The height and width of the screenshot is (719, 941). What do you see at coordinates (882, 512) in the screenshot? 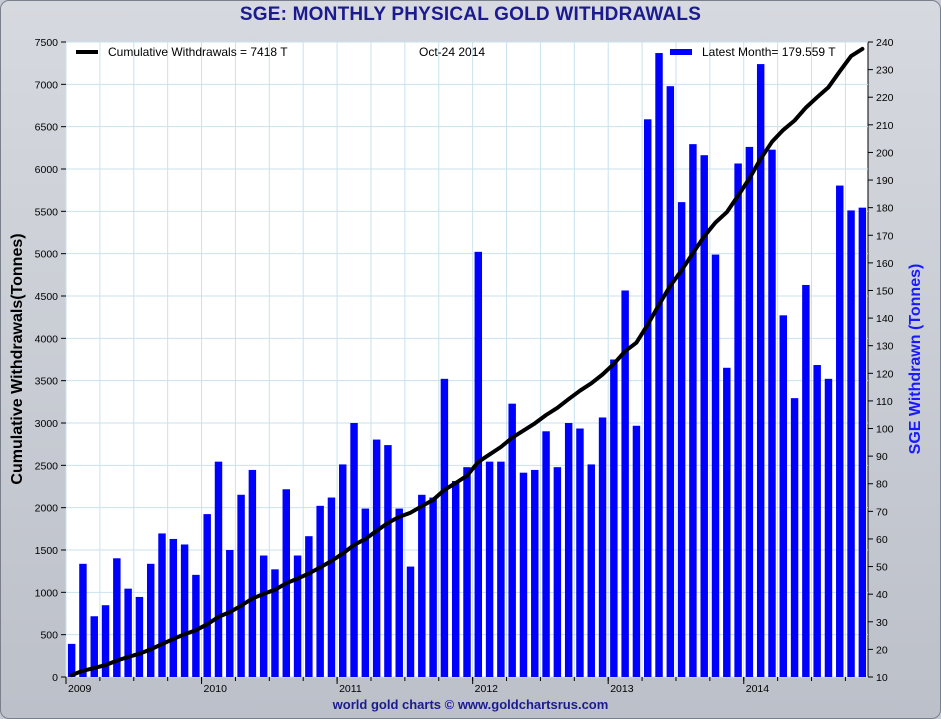
I see `y-tick-label-right: 70` at bounding box center [882, 512].